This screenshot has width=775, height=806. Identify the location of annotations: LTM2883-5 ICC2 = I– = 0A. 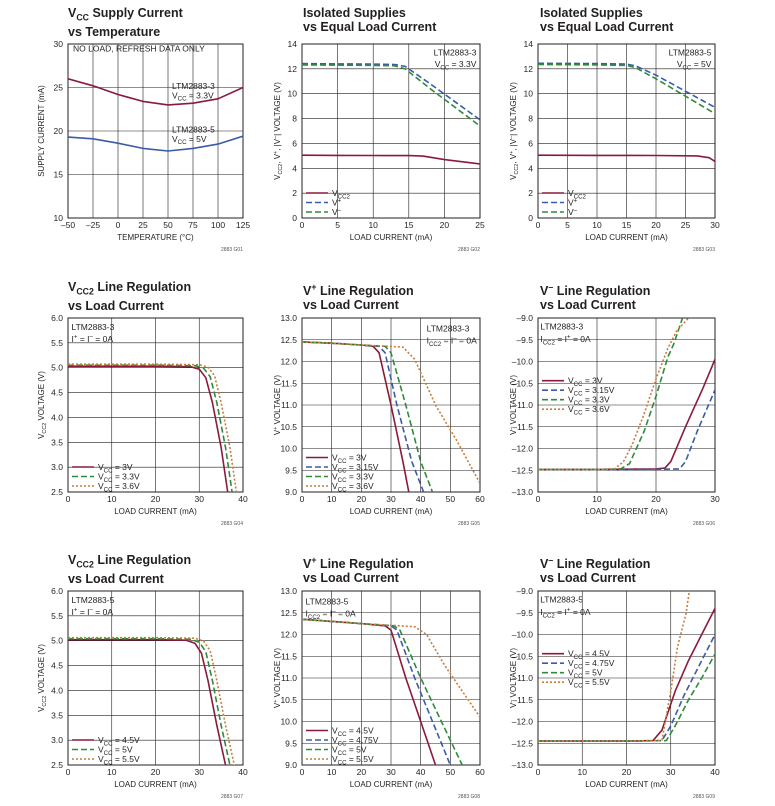
(331, 608).